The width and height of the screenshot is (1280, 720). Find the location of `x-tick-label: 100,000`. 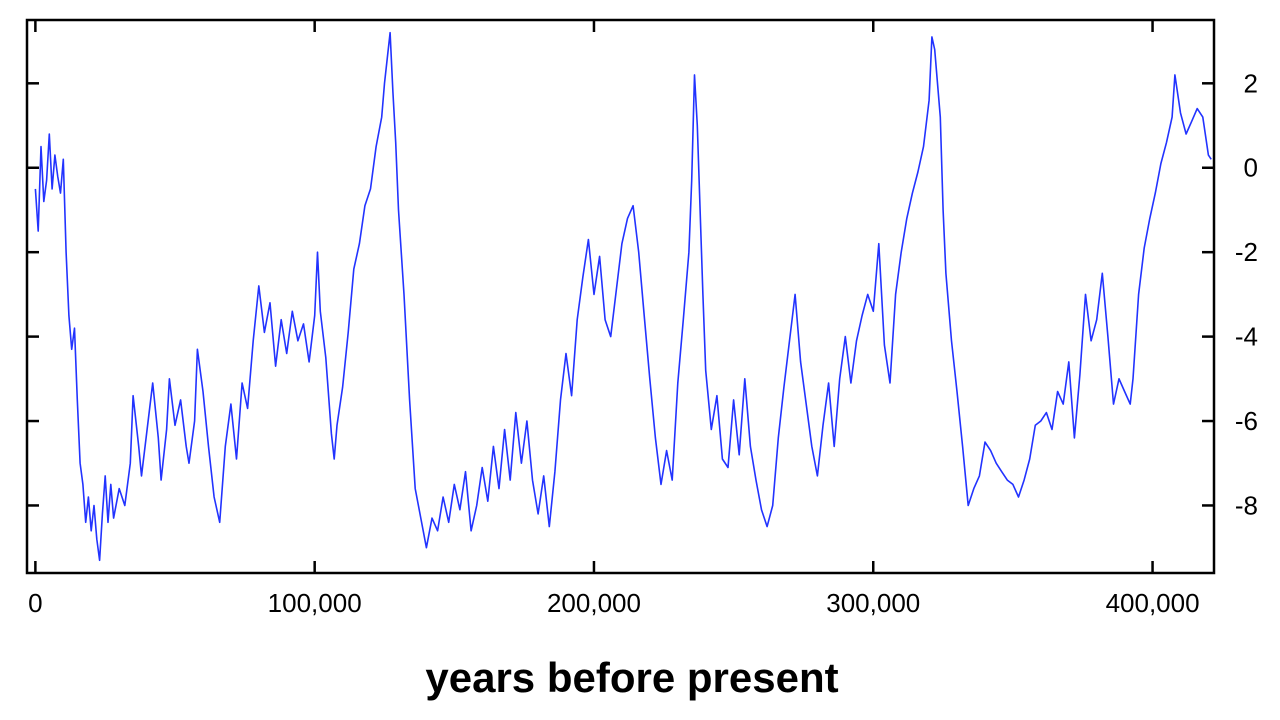

x-tick-label: 100,000 is located at coordinates (315, 603).